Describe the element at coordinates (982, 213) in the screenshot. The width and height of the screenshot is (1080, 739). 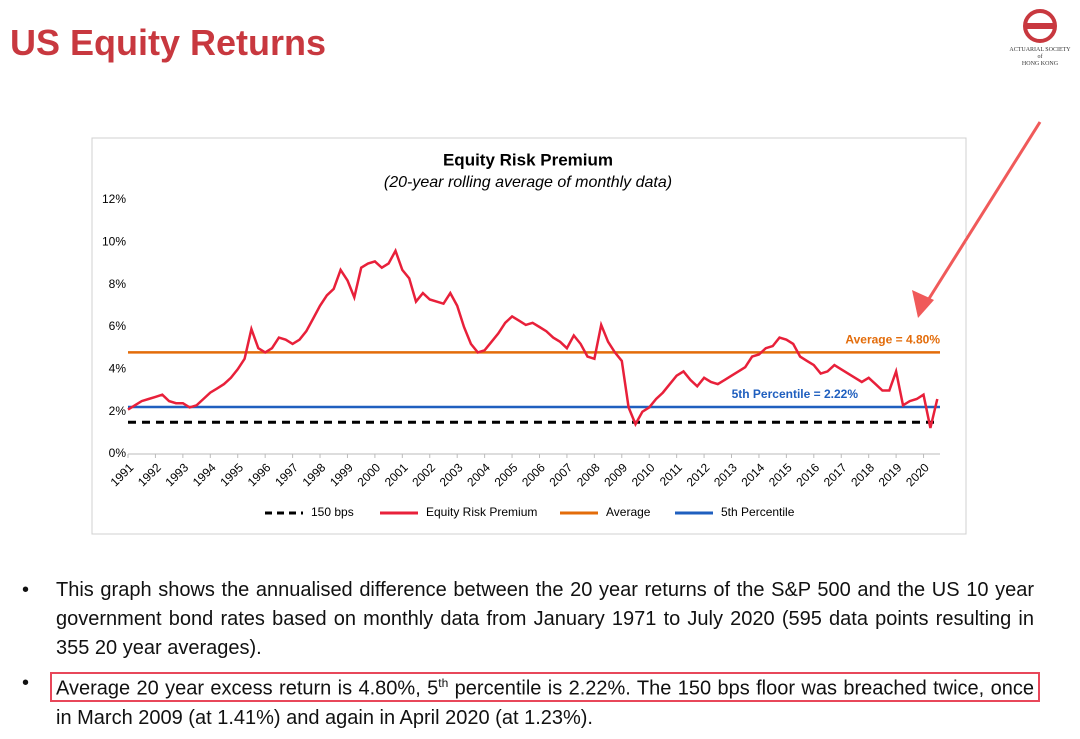
I see `arrow` at that location.